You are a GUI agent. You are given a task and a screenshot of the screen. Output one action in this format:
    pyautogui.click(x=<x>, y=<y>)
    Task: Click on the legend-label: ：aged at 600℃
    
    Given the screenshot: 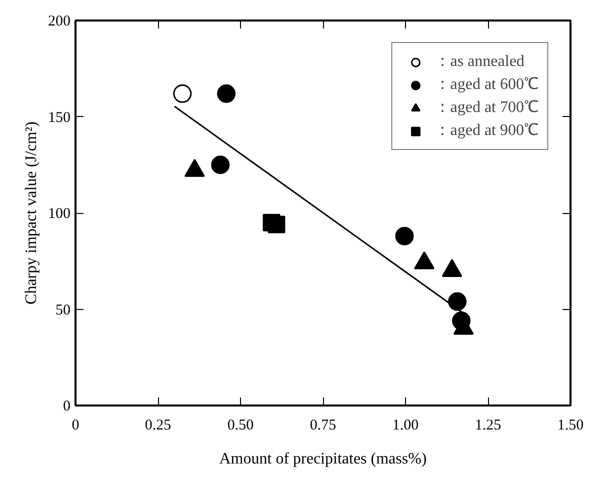 What is the action you would take?
    pyautogui.click(x=486, y=85)
    